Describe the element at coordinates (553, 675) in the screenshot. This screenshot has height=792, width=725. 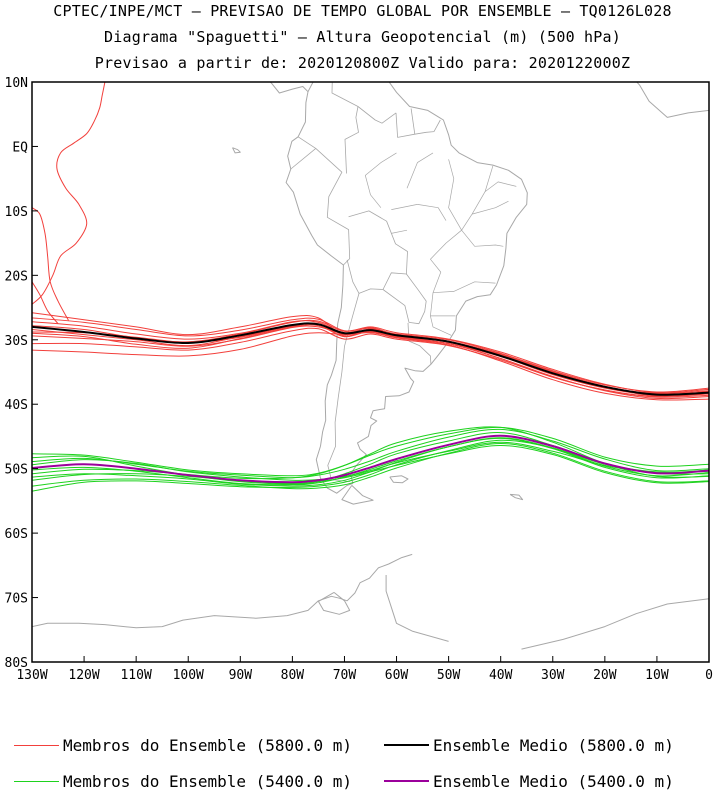
I see `x-tick-label-10: 30W` at that location.